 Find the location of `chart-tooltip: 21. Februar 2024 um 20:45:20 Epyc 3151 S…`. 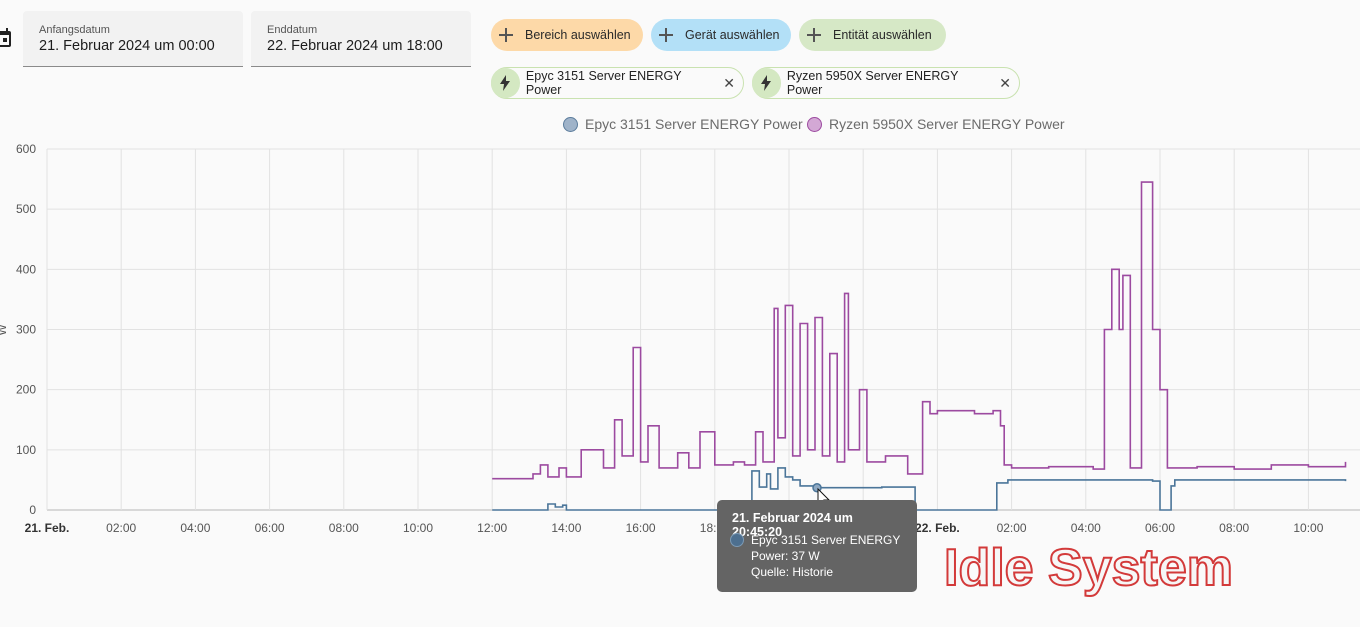

chart-tooltip: 21. Februar 2024 um 20:45:20 Epyc 3151 S… is located at coordinates (817, 546).